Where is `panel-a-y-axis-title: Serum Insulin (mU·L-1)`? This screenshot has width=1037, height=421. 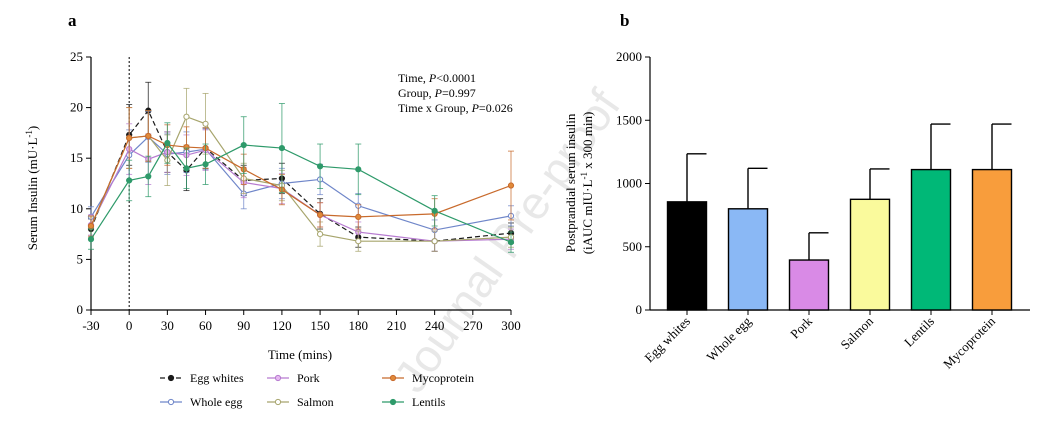
panel-a-y-axis-title: Serum Insulin (mU·L-1) is located at coordinates (32, 188).